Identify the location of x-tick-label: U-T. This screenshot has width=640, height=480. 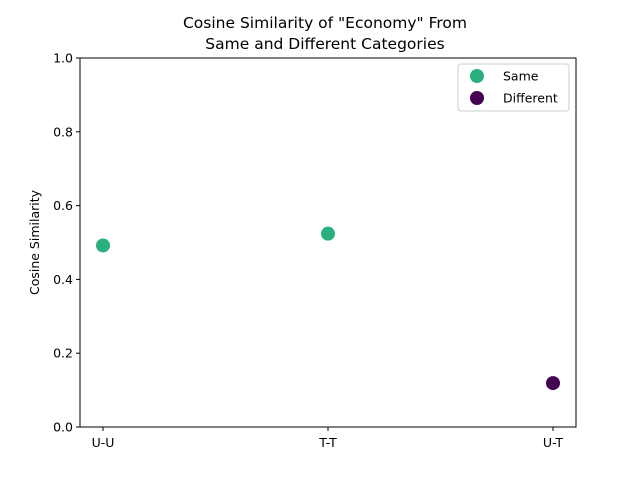
(553, 442).